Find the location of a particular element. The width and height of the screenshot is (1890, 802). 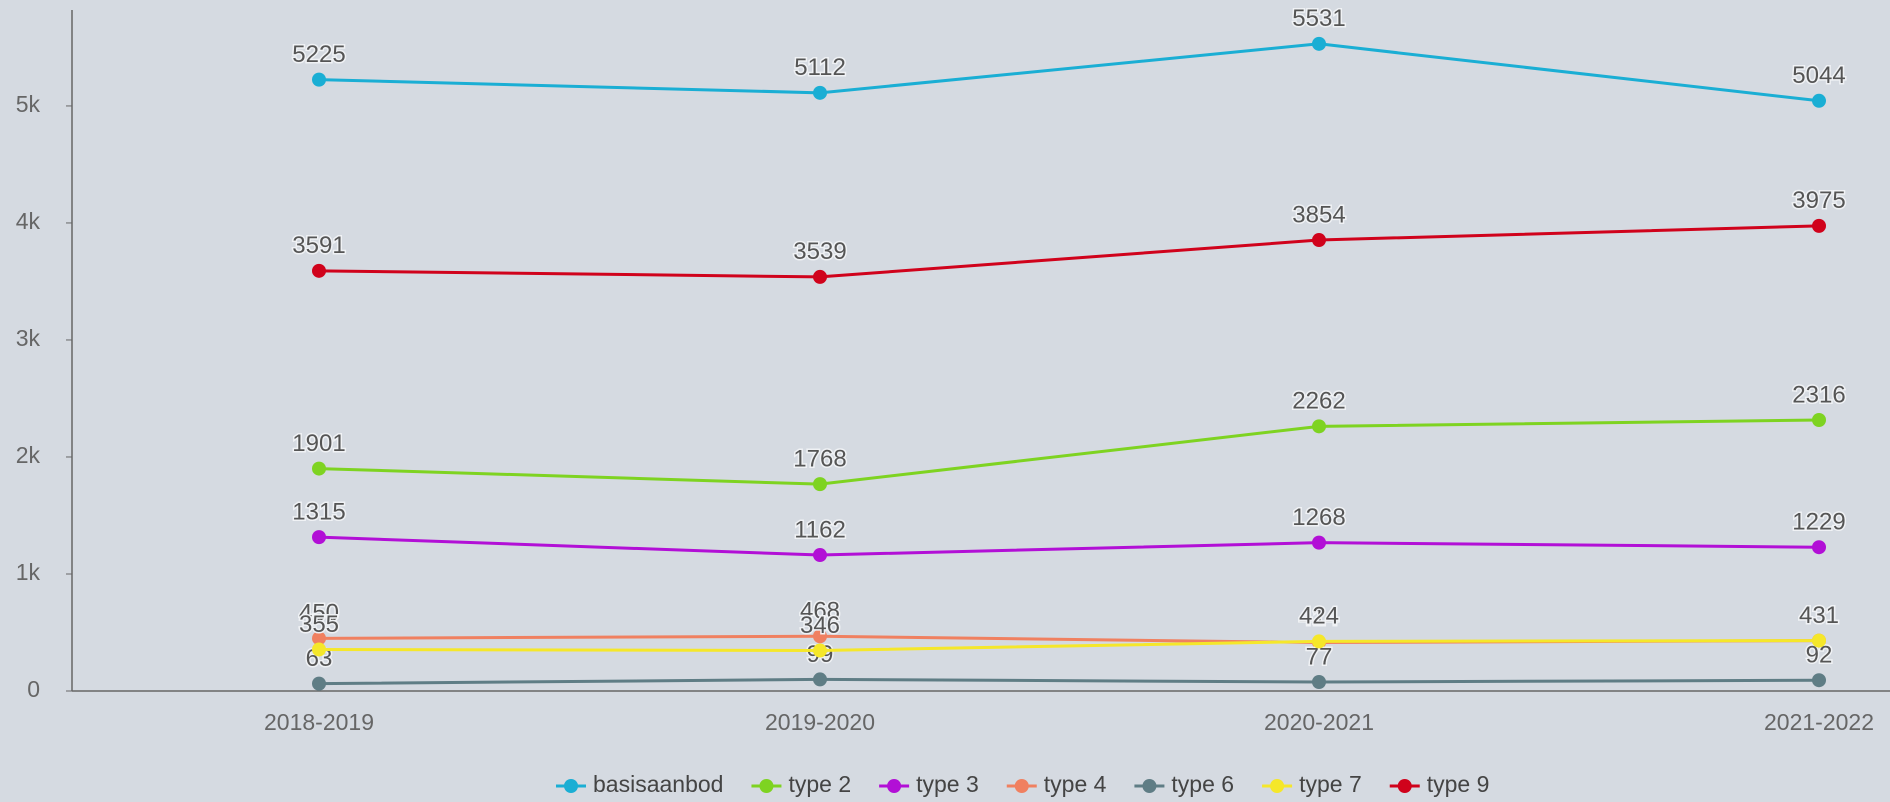

data-label: 1229 is located at coordinates (1818, 522).